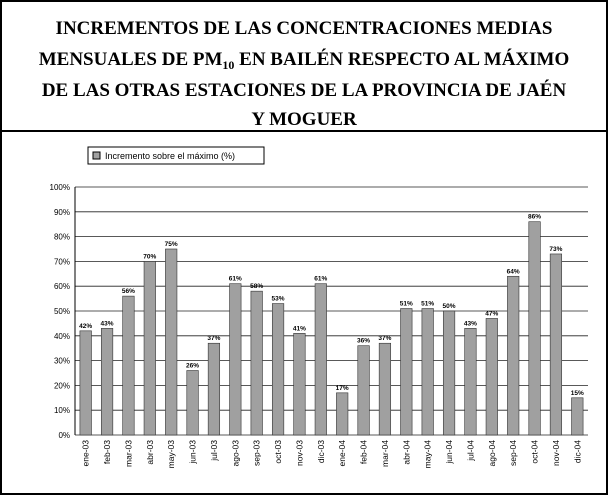  What do you see at coordinates (321, 451) in the screenshot?
I see `x-tick-label: dic-03` at bounding box center [321, 451].